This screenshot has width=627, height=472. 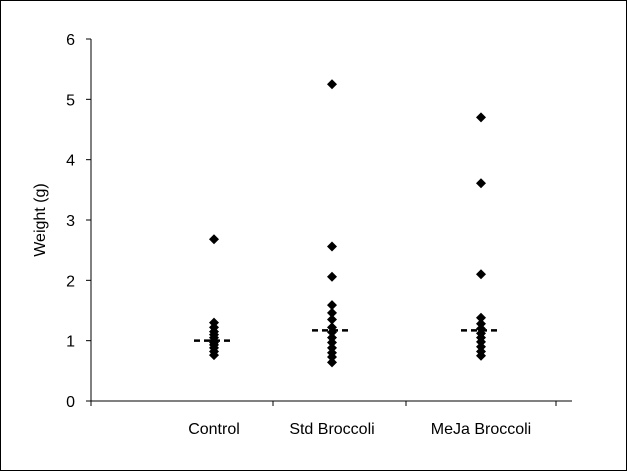 I want to click on y-tick-label: 5, so click(x=70, y=100).